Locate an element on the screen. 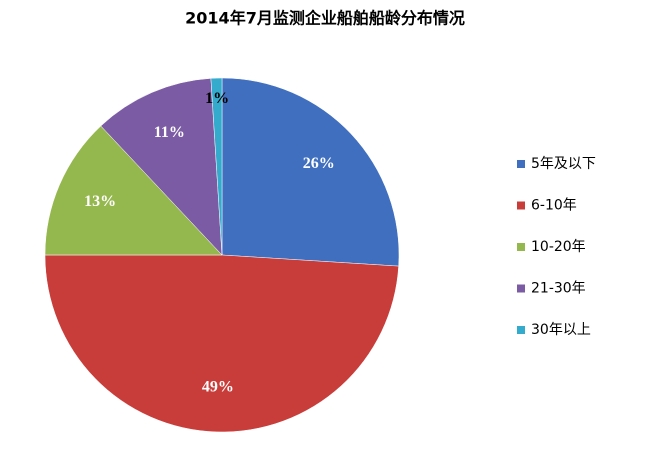  value-label: 49% is located at coordinates (218, 386).